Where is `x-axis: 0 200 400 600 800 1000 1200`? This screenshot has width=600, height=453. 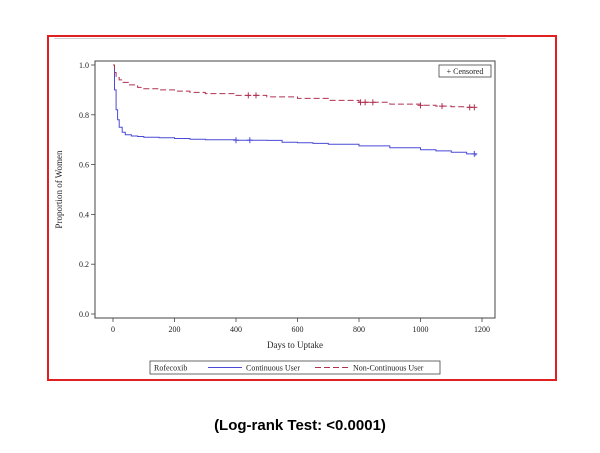 x-axis: 0 200 400 600 800 1000 1200 is located at coordinates (300, 326).